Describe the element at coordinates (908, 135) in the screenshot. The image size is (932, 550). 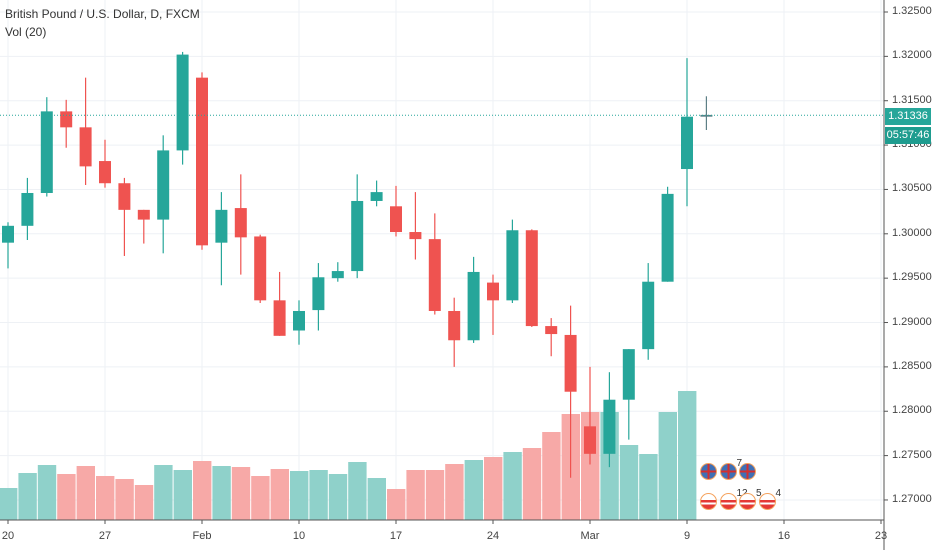
I see `bar-countdown-tag: 05:57:46` at that location.